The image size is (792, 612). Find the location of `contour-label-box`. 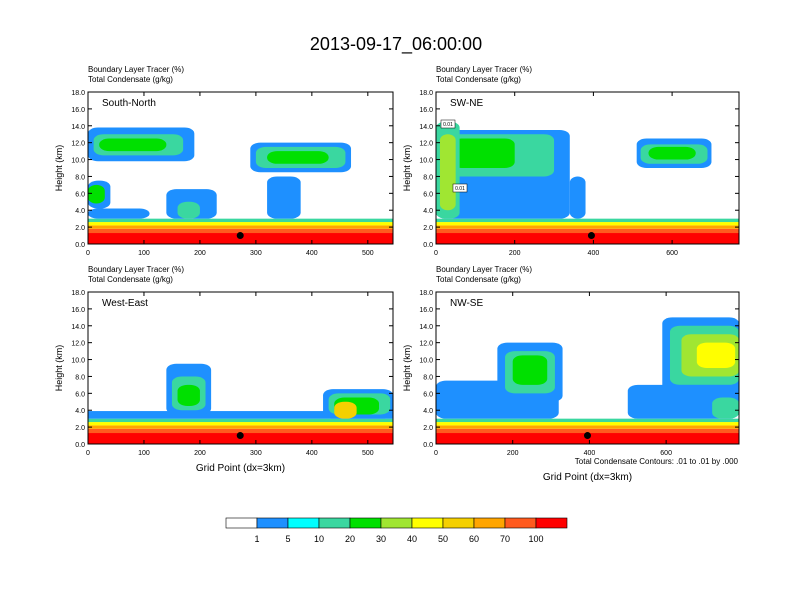

contour-label-box is located at coordinates (460, 188).